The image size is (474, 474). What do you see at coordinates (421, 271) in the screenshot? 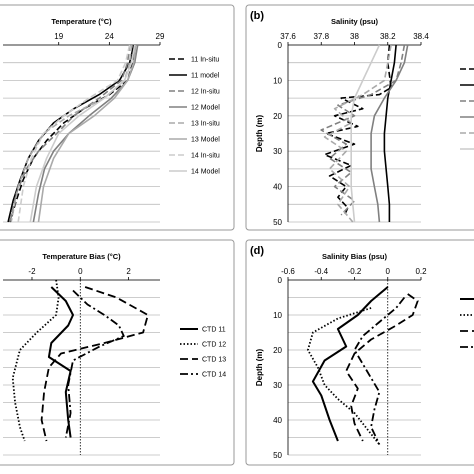
I see `x-tick-label: 0.2` at bounding box center [421, 271].